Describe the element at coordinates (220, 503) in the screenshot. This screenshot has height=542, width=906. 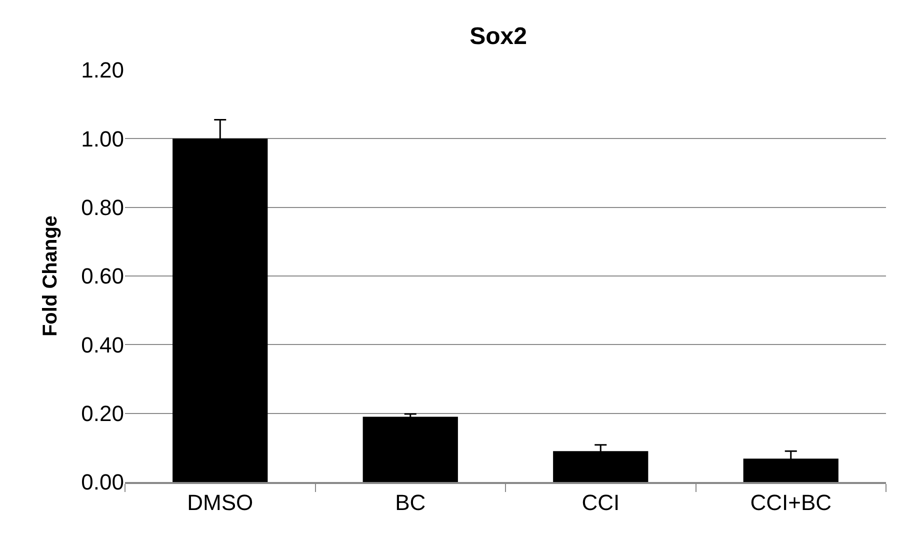
I see `x-tick-label: DMSO` at that location.